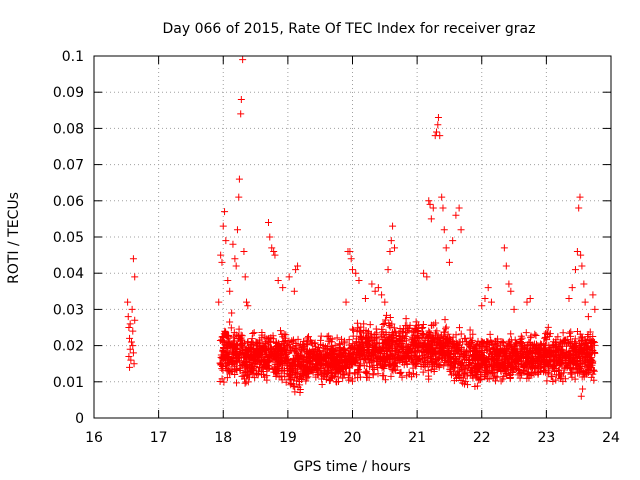  I want to click on x-tick-label: 20, so click(353, 438).